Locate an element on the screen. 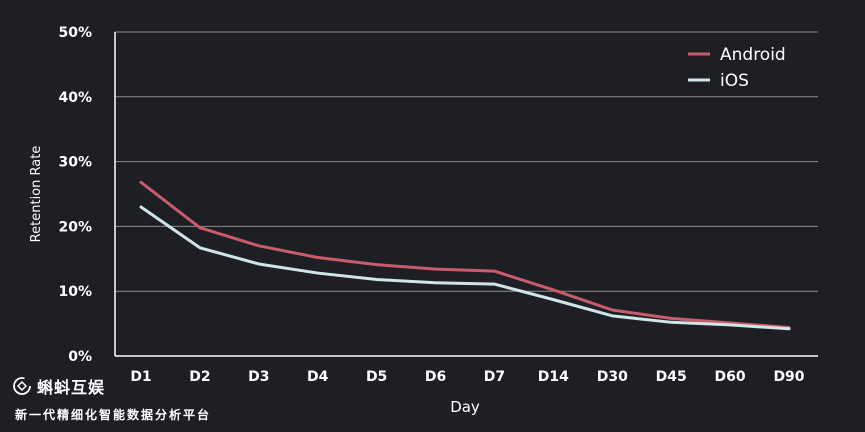 The width and height of the screenshot is (865, 432). watermark-brand: 蝌蚪互娱 is located at coordinates (71, 387).